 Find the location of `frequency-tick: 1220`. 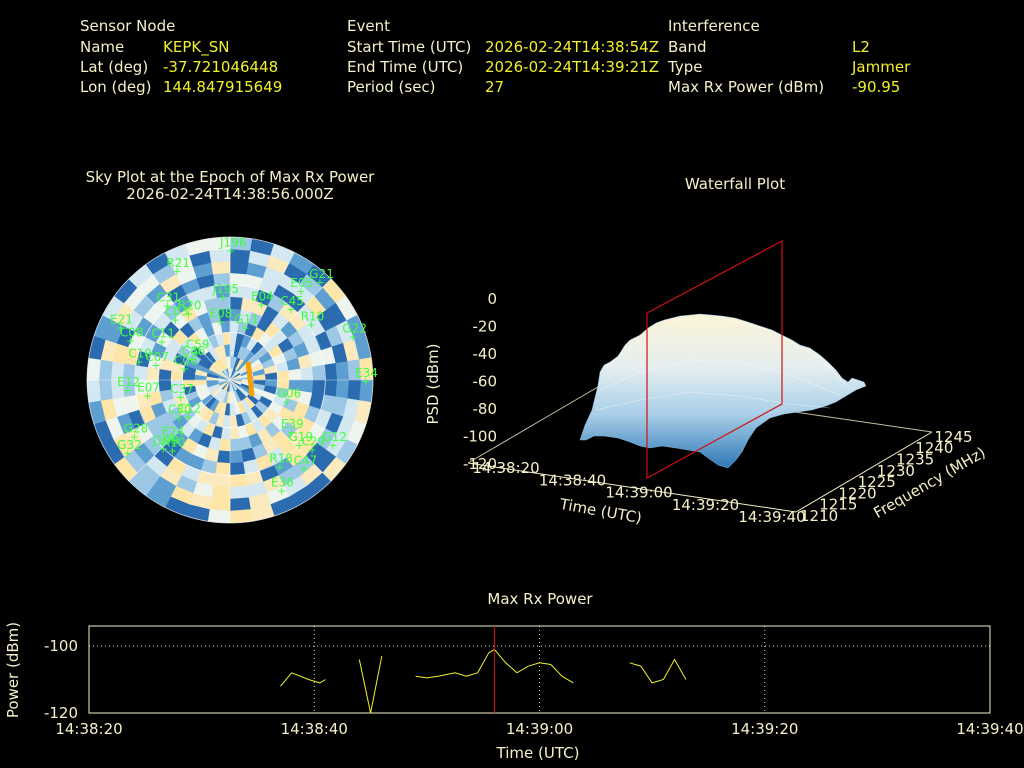

frequency-tick: 1220 is located at coordinates (857, 493).